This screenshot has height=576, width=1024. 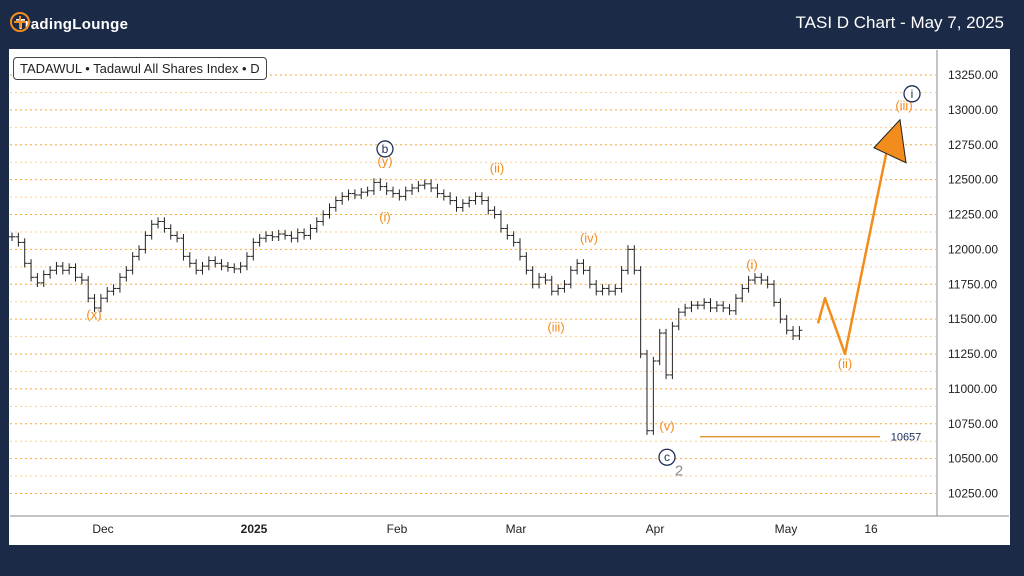 What do you see at coordinates (485, 529) in the screenshot?
I see `time-axis: Dec 2025 Feb Mar Apr May 16` at bounding box center [485, 529].